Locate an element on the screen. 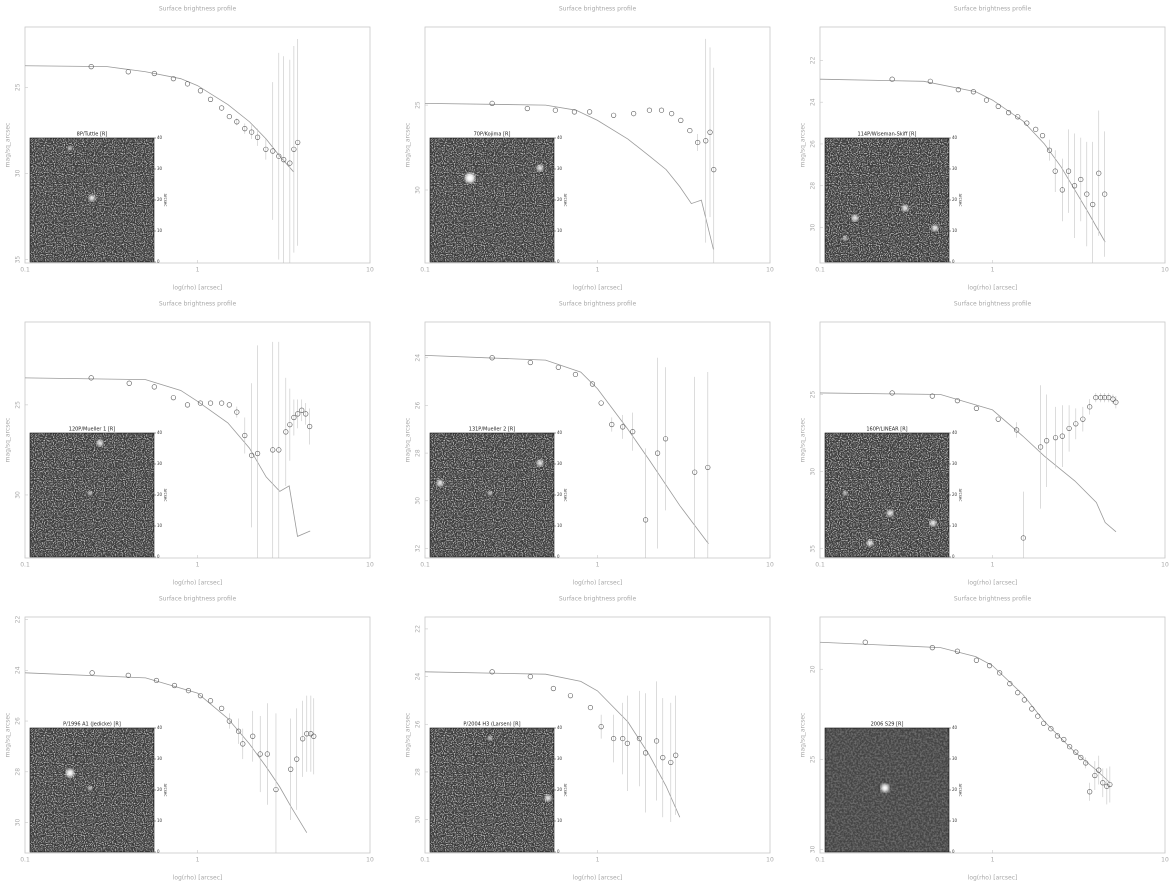 Image resolution: width=1172 pixels, height=888 pixels. y-tick-label: 22 is located at coordinates (18, 620).